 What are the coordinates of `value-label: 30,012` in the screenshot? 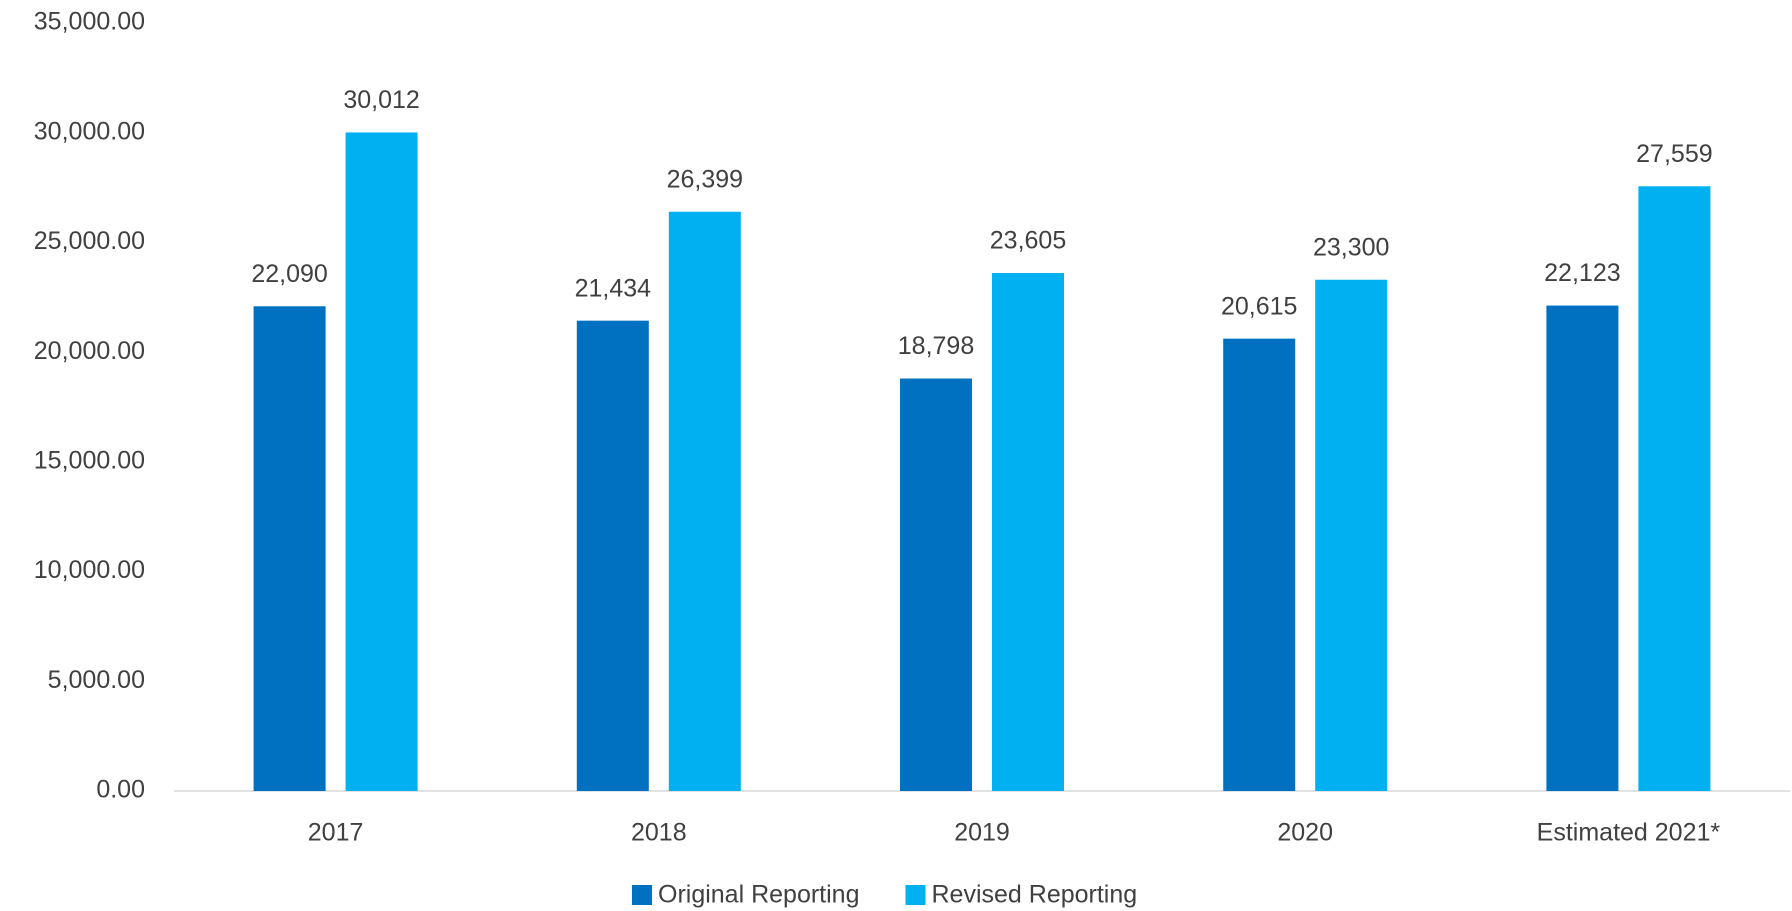 It's located at (381, 100).